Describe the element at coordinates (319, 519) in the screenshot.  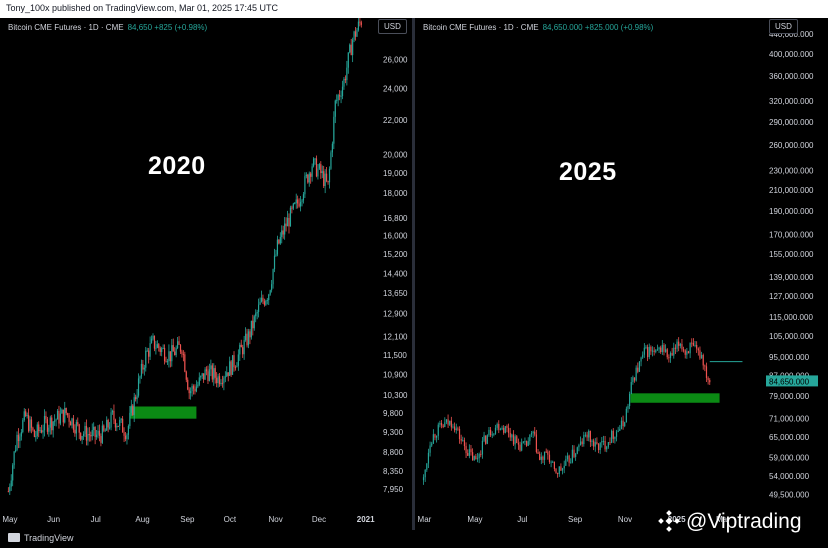
I see `x-tick-label: Dec` at that location.